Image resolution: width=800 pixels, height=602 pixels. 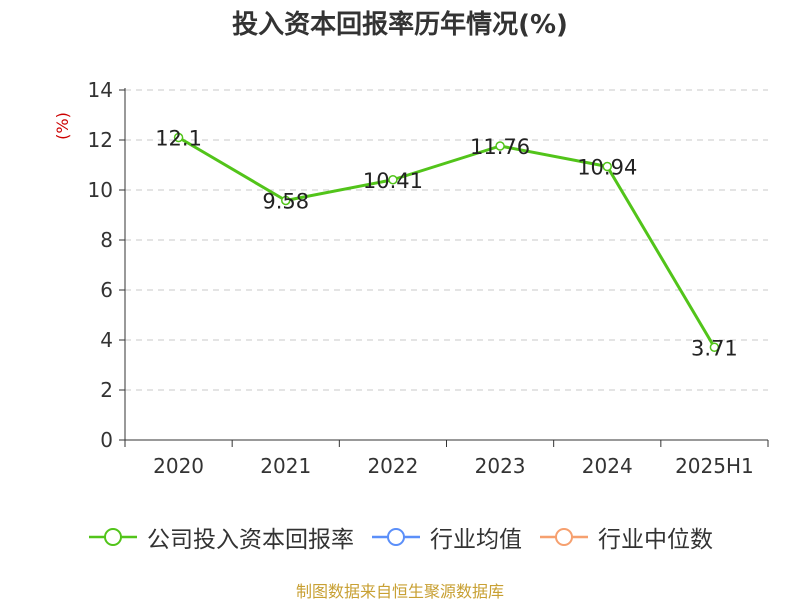 I want to click on legend-label: 行业中位数, so click(x=655, y=540).